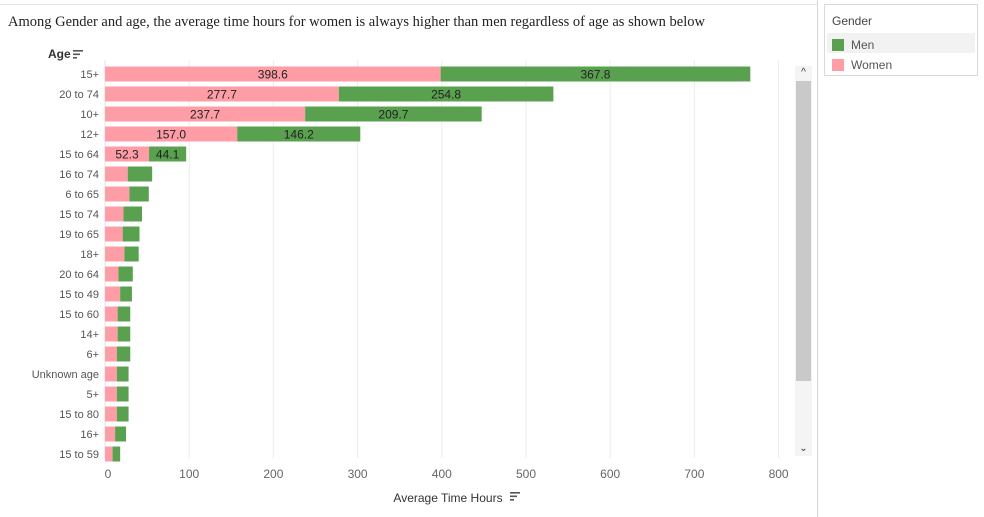  I want to click on y-category-label: 6 to 65, so click(82, 195).